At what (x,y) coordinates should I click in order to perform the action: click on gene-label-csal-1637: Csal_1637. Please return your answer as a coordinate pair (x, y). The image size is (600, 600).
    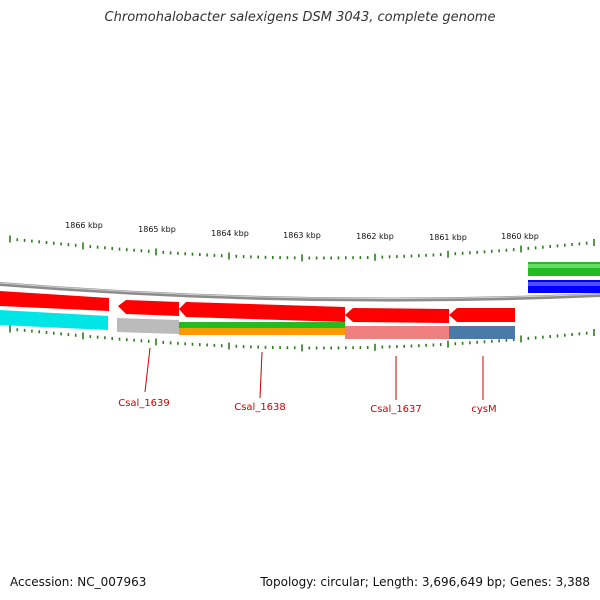
    Looking at the image, I should click on (396, 409).